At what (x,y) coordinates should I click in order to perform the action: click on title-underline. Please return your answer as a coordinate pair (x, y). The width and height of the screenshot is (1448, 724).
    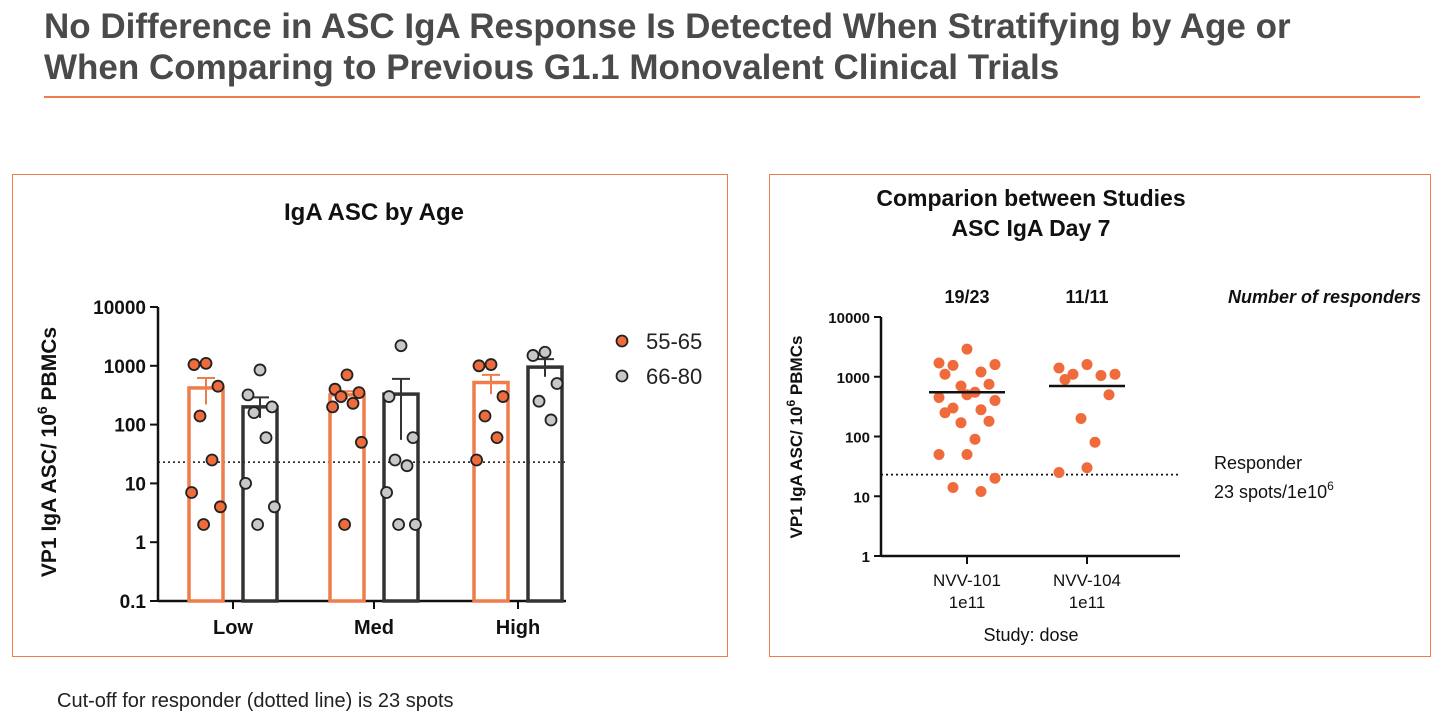
    Looking at the image, I should click on (732, 97).